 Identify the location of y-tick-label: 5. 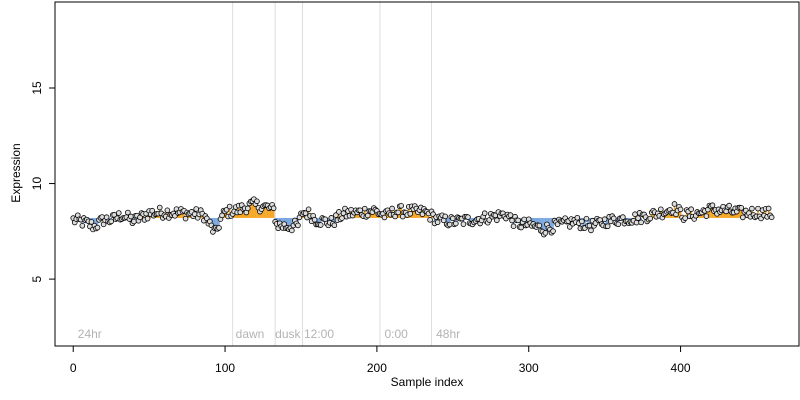
(37, 278).